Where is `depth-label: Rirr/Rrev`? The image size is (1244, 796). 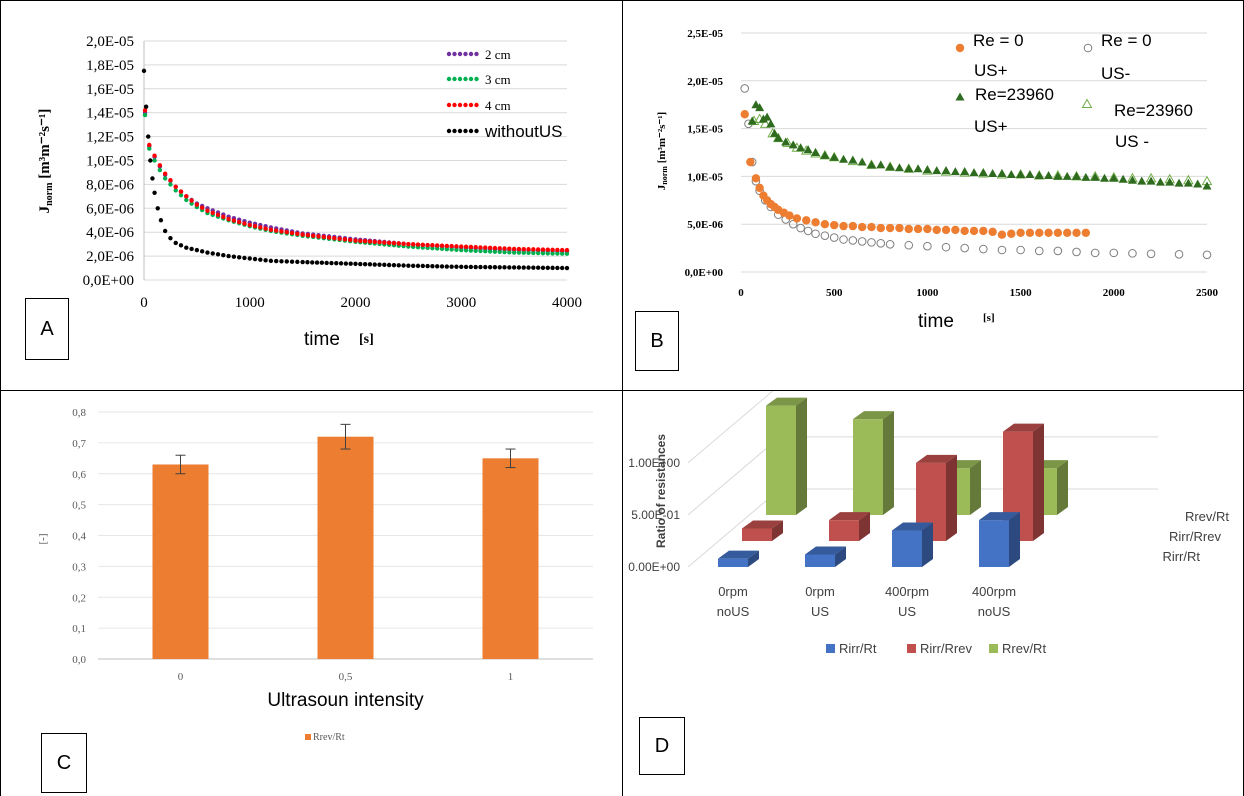
depth-label: Rirr/Rrev is located at coordinates (1195, 536).